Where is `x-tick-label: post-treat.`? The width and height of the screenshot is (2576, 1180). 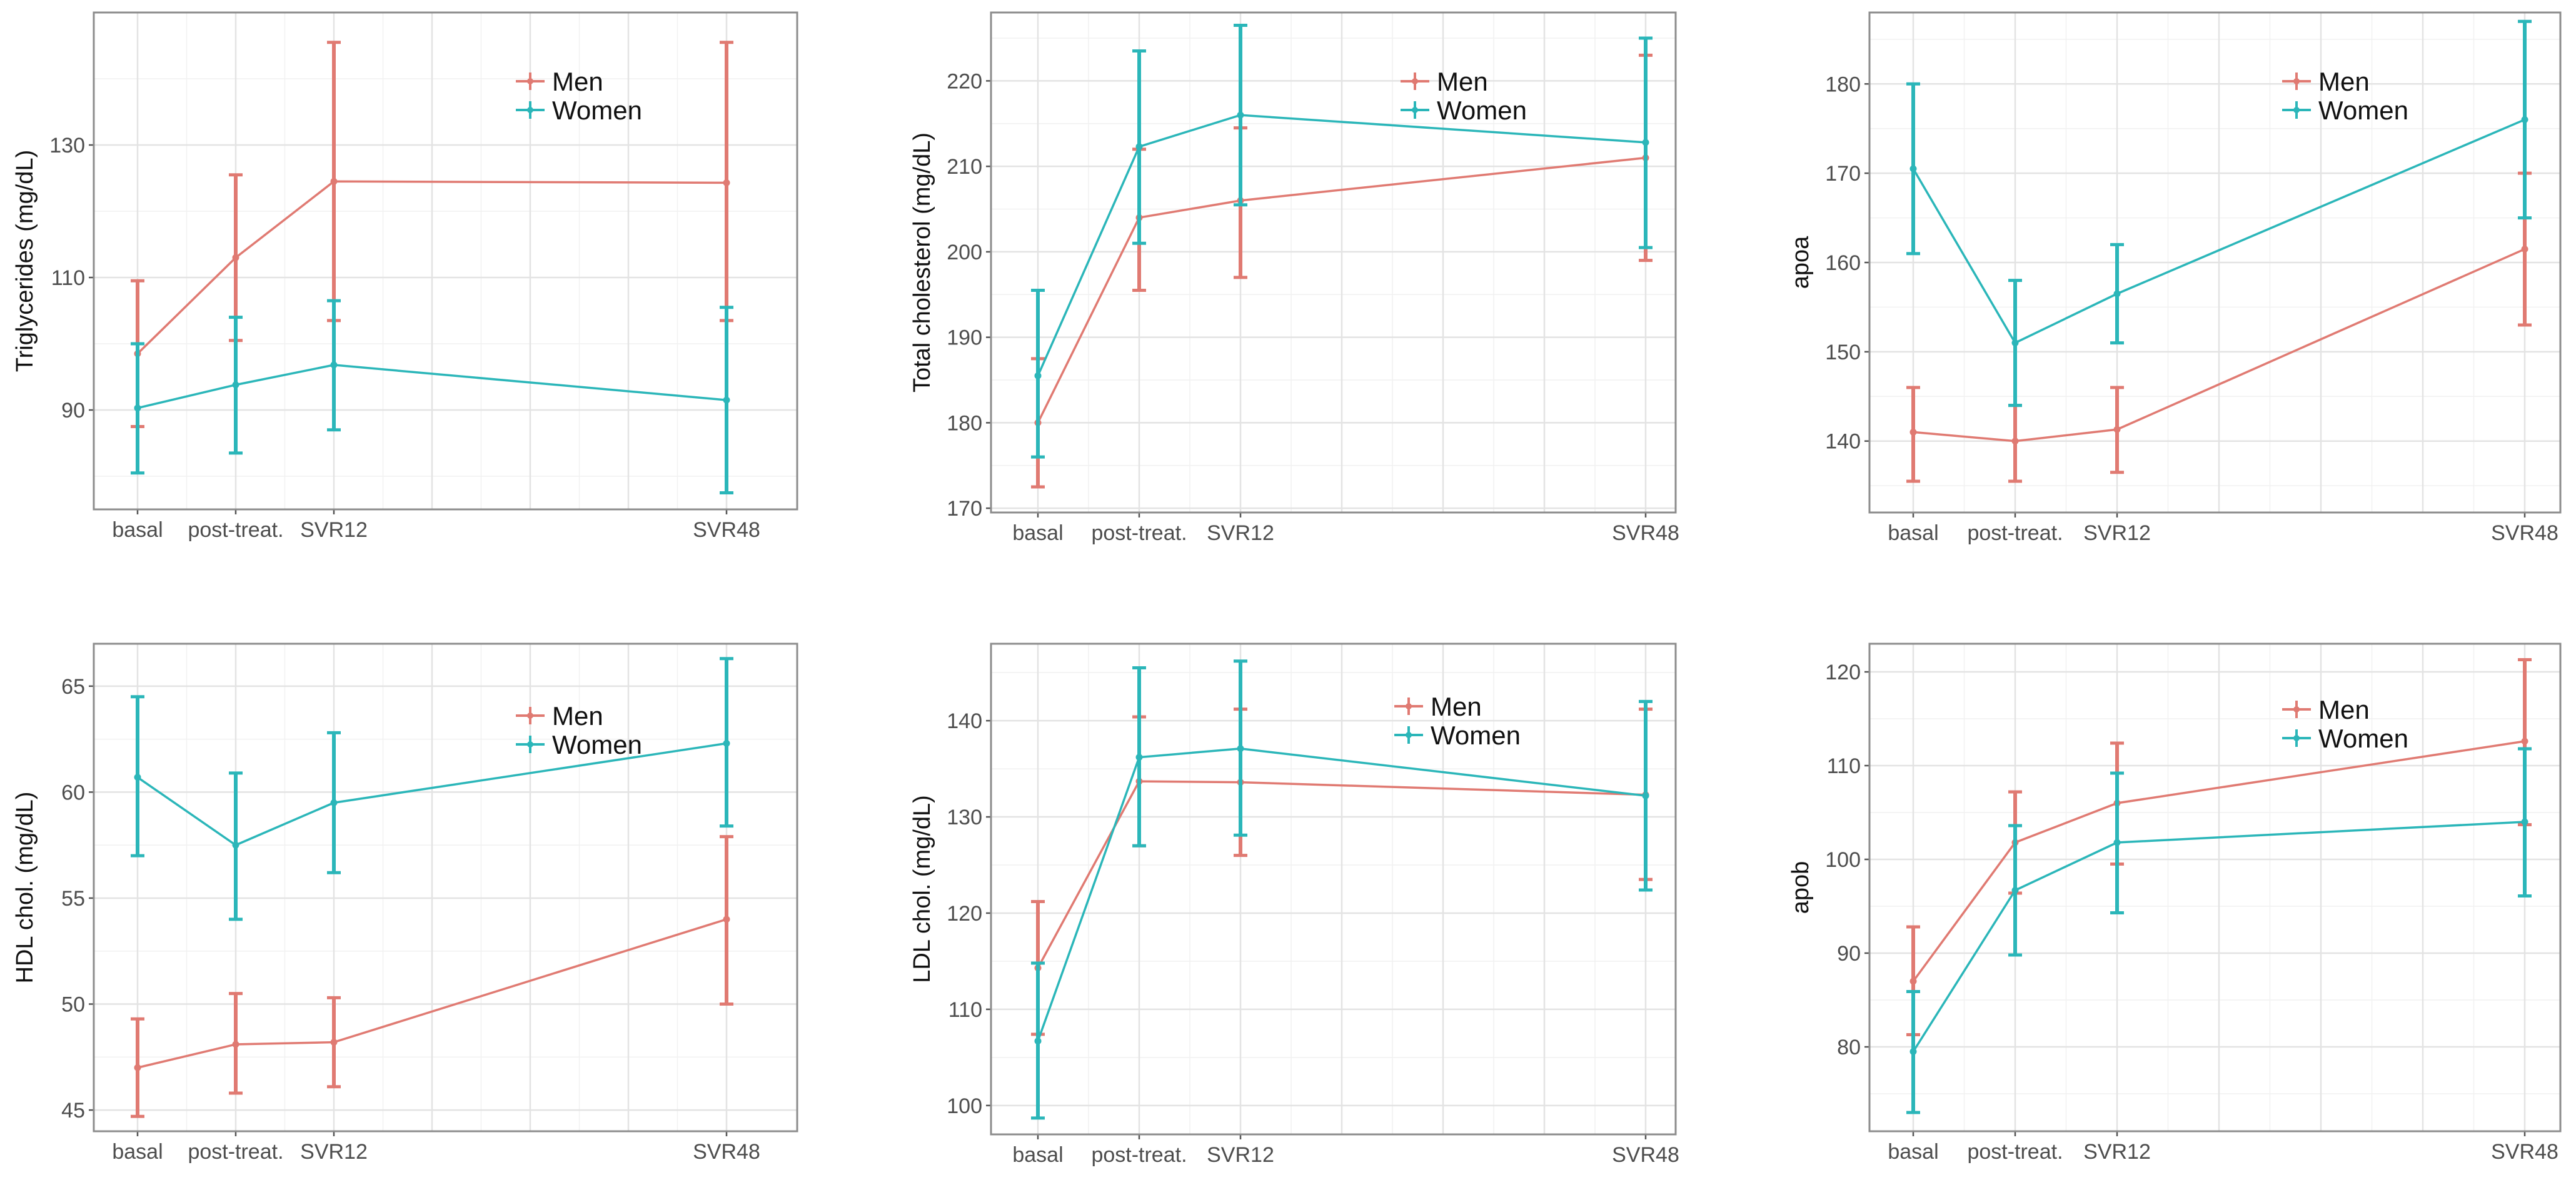 x-tick-label: post-treat. is located at coordinates (2015, 533).